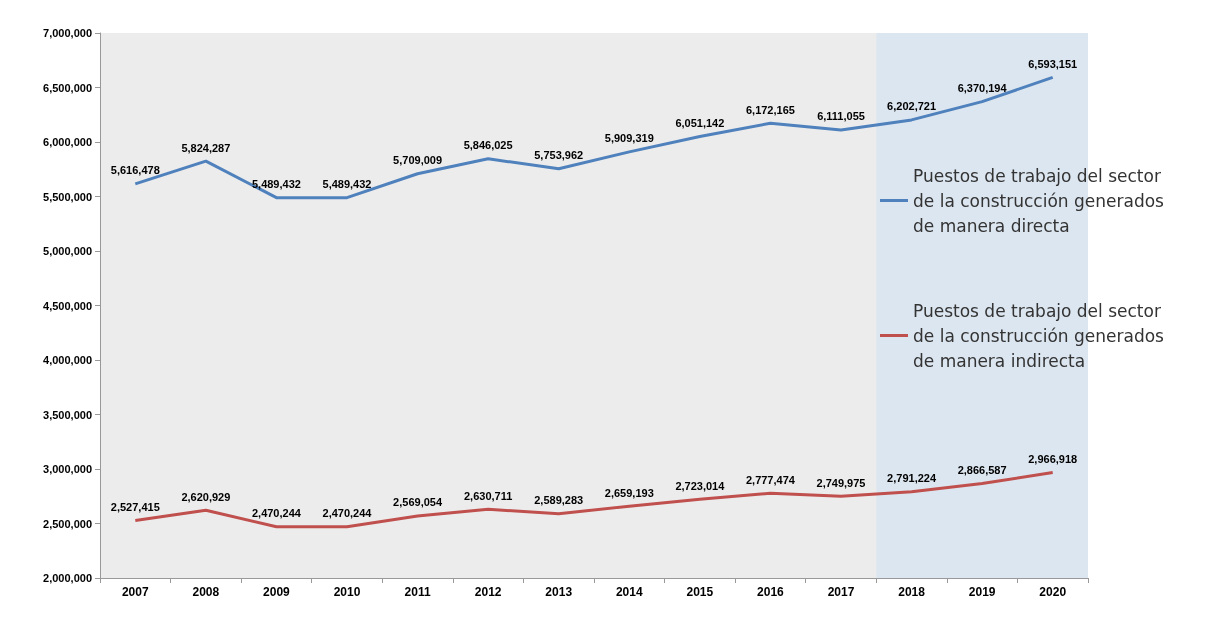 The width and height of the screenshot is (1212, 637). I want to click on data-label: 5,824,287, so click(206, 147).